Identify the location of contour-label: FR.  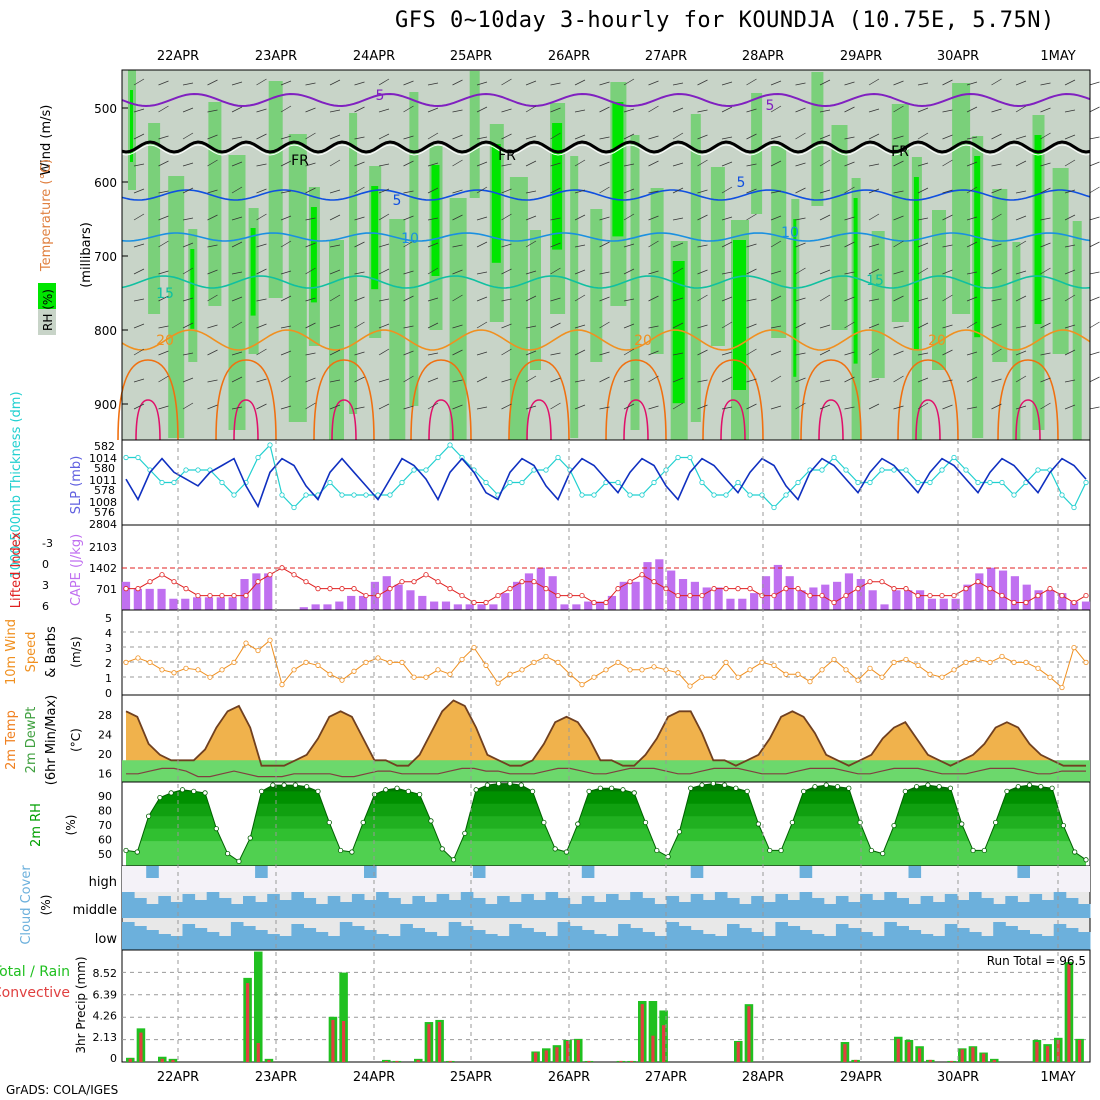
(900, 152).